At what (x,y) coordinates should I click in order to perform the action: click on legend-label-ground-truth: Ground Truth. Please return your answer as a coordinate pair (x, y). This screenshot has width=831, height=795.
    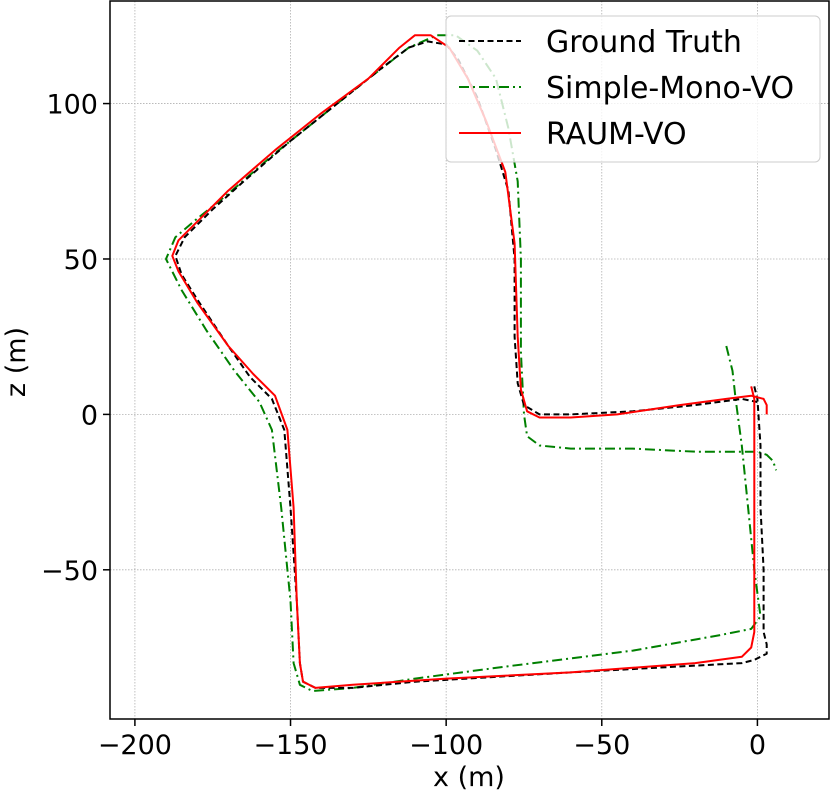
    Looking at the image, I should click on (644, 42).